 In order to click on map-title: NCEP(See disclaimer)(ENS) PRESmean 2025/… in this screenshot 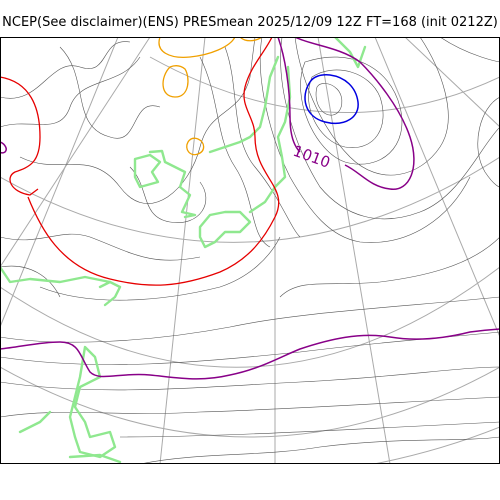, I will do `click(250, 22)`.